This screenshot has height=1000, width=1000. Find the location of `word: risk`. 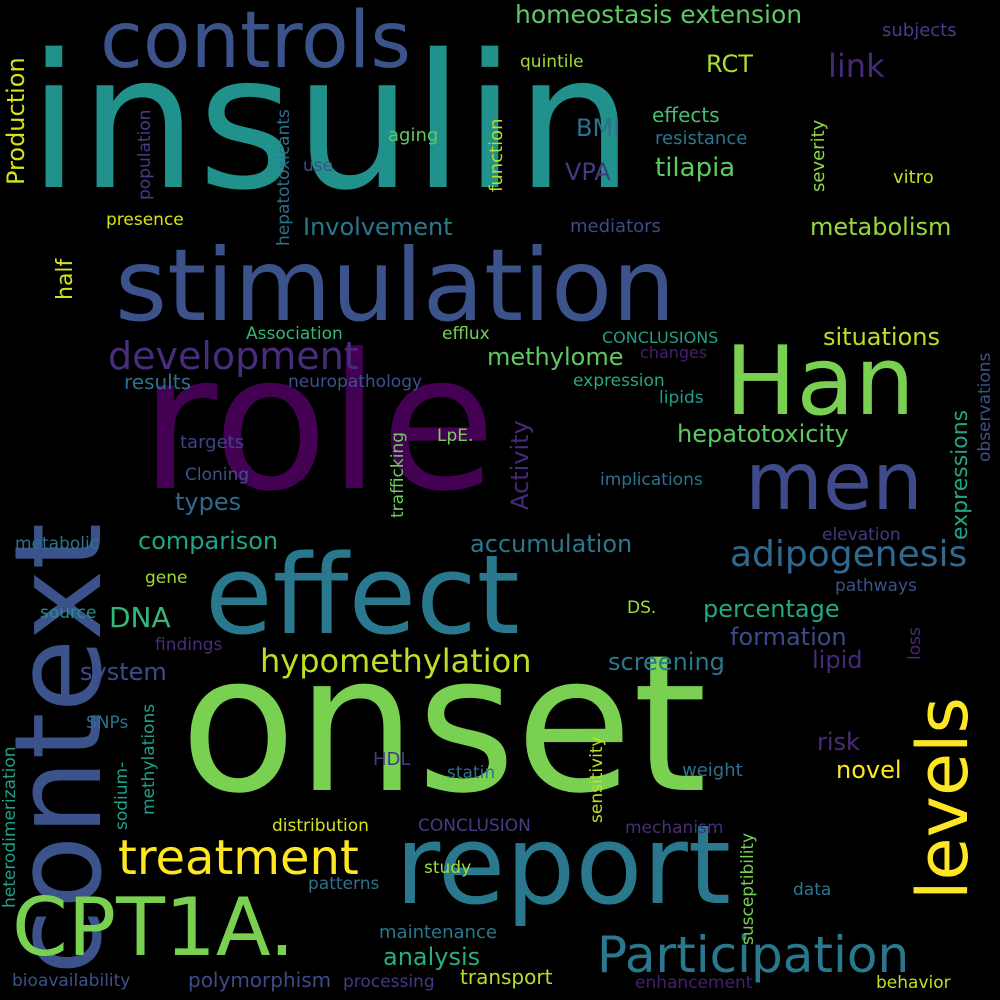

word: risk is located at coordinates (838, 742).